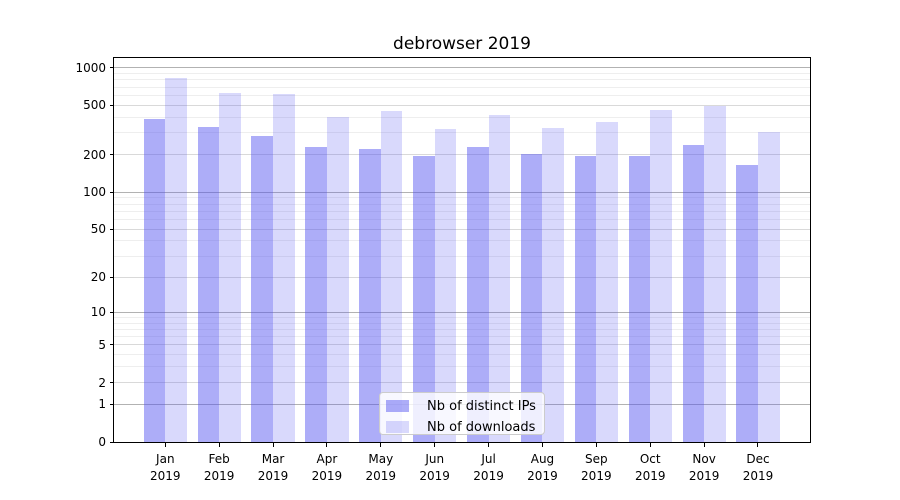 Image resolution: width=900 pixels, height=500 pixels. Describe the element at coordinates (327, 445) in the screenshot. I see `x-tick-mark-apr` at that location.